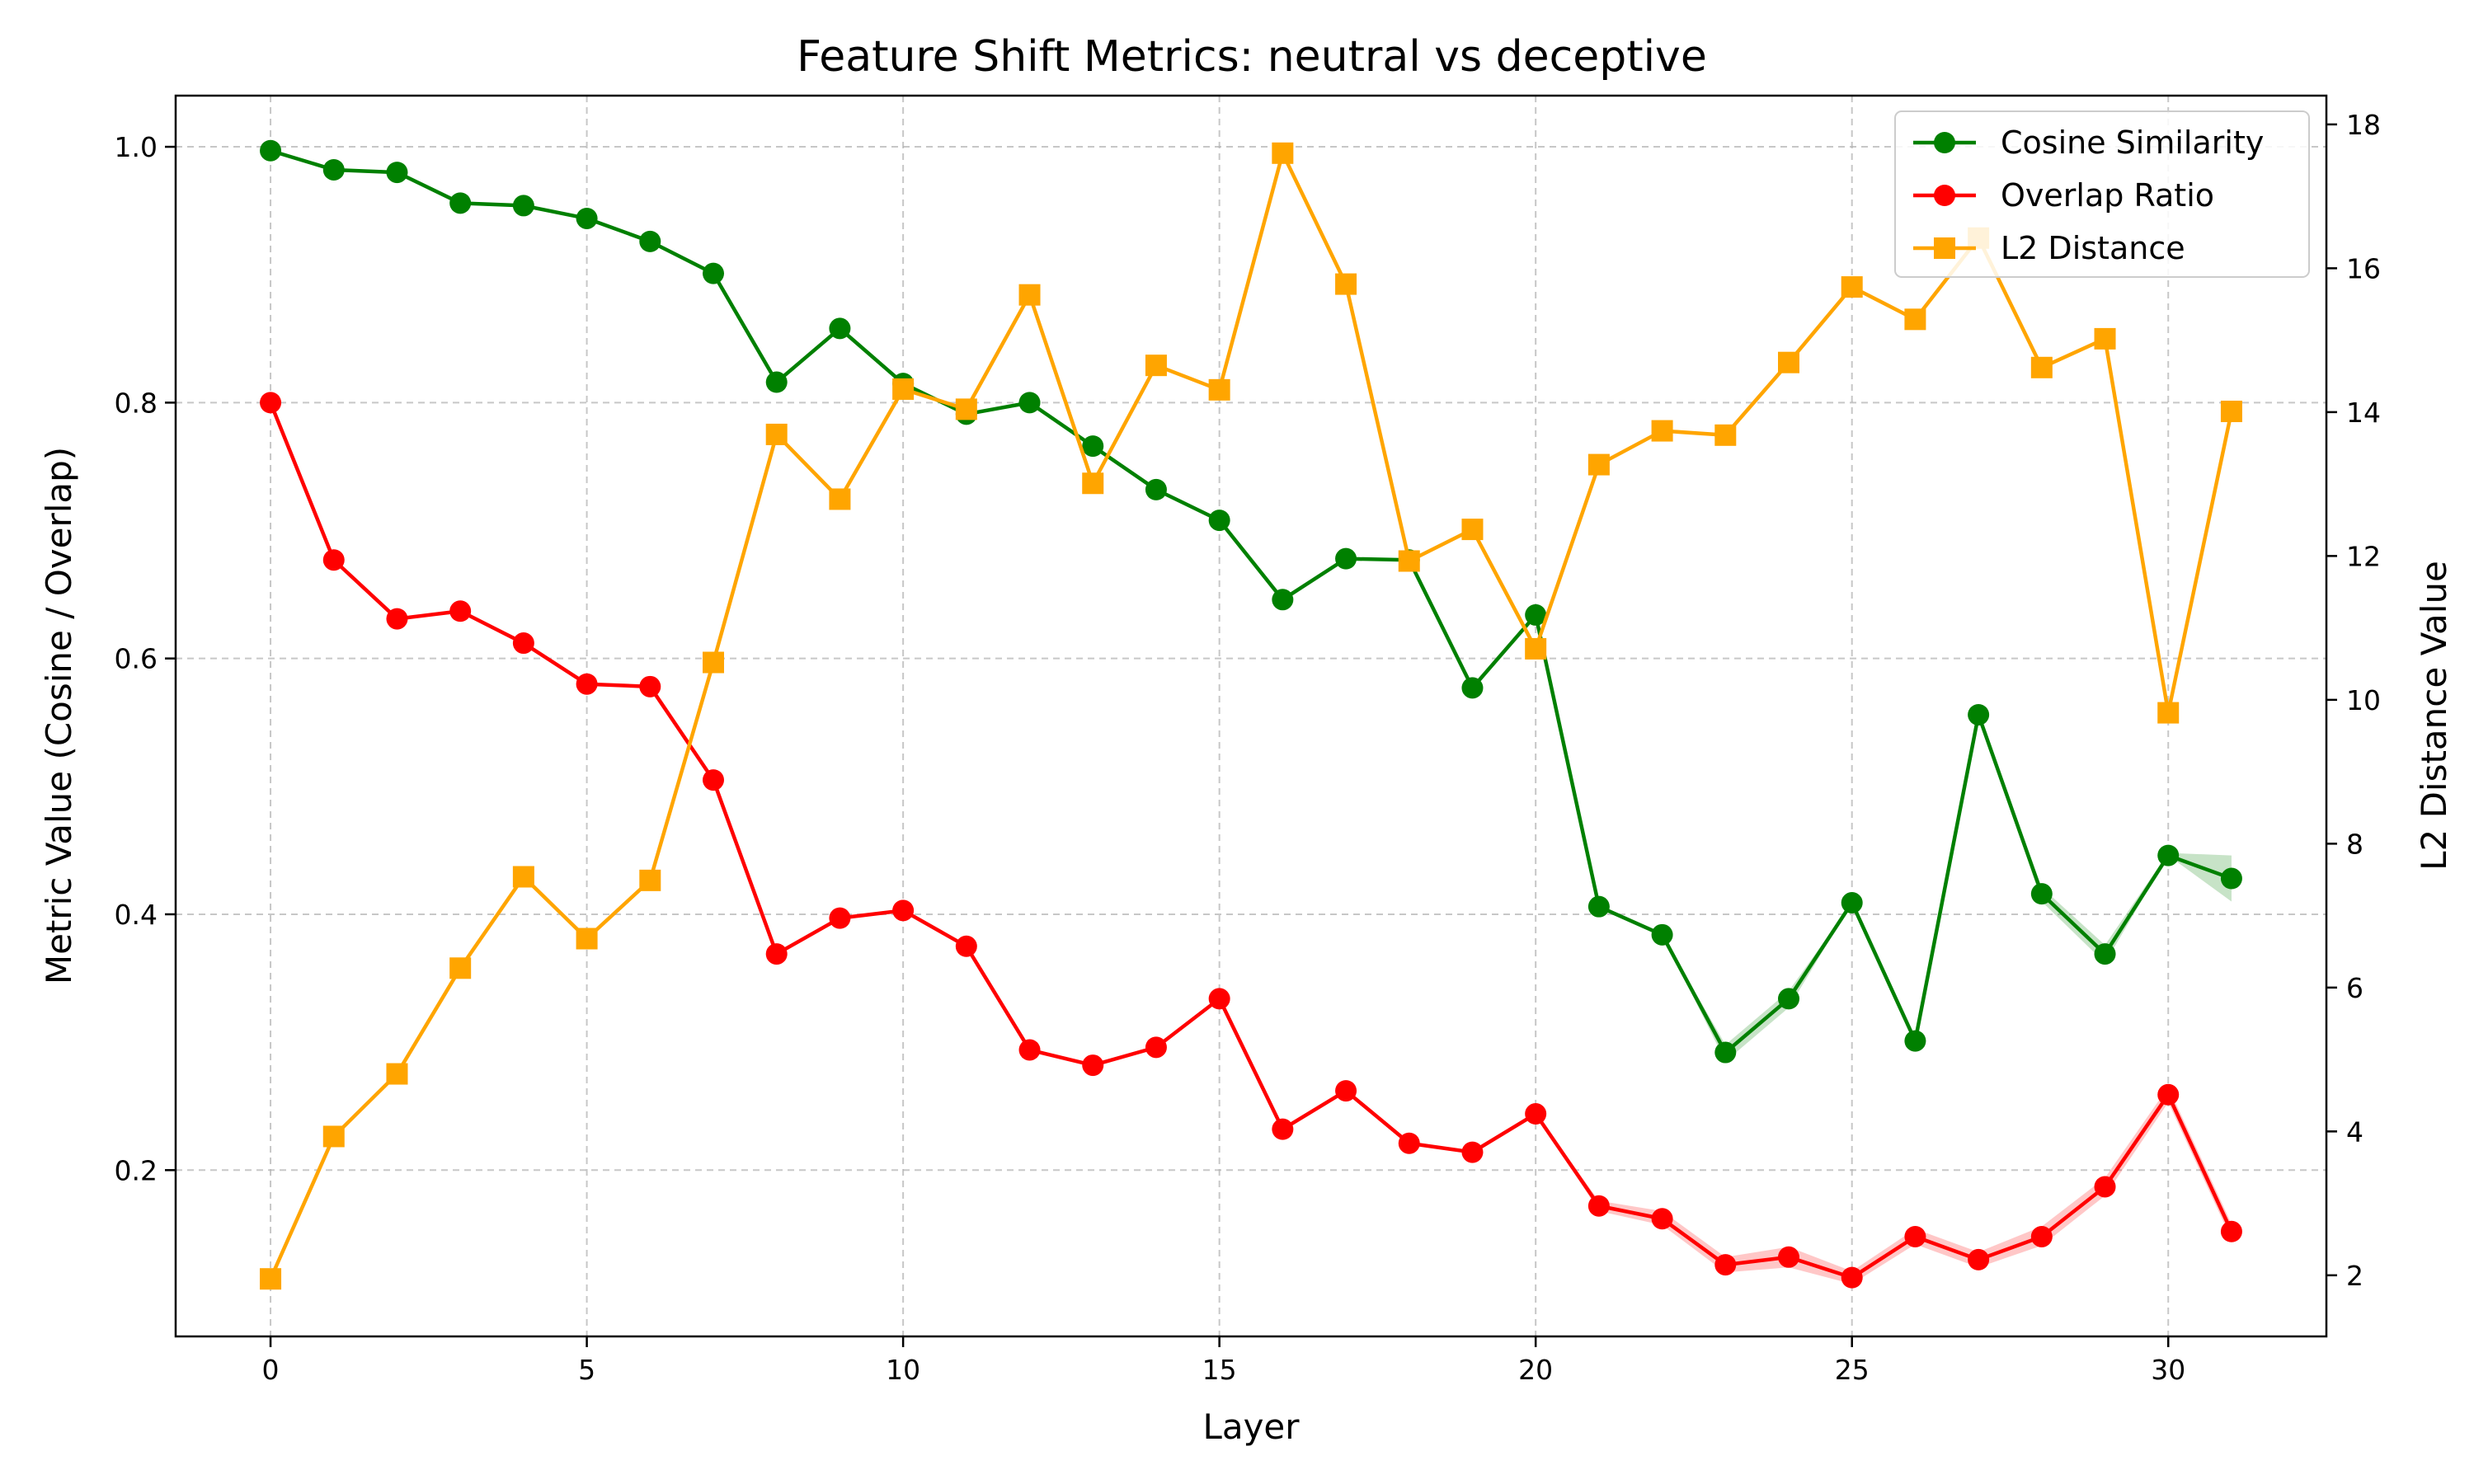 The width and height of the screenshot is (2474, 1484). I want to click on y-left-tick-label: 0.6, so click(136, 659).